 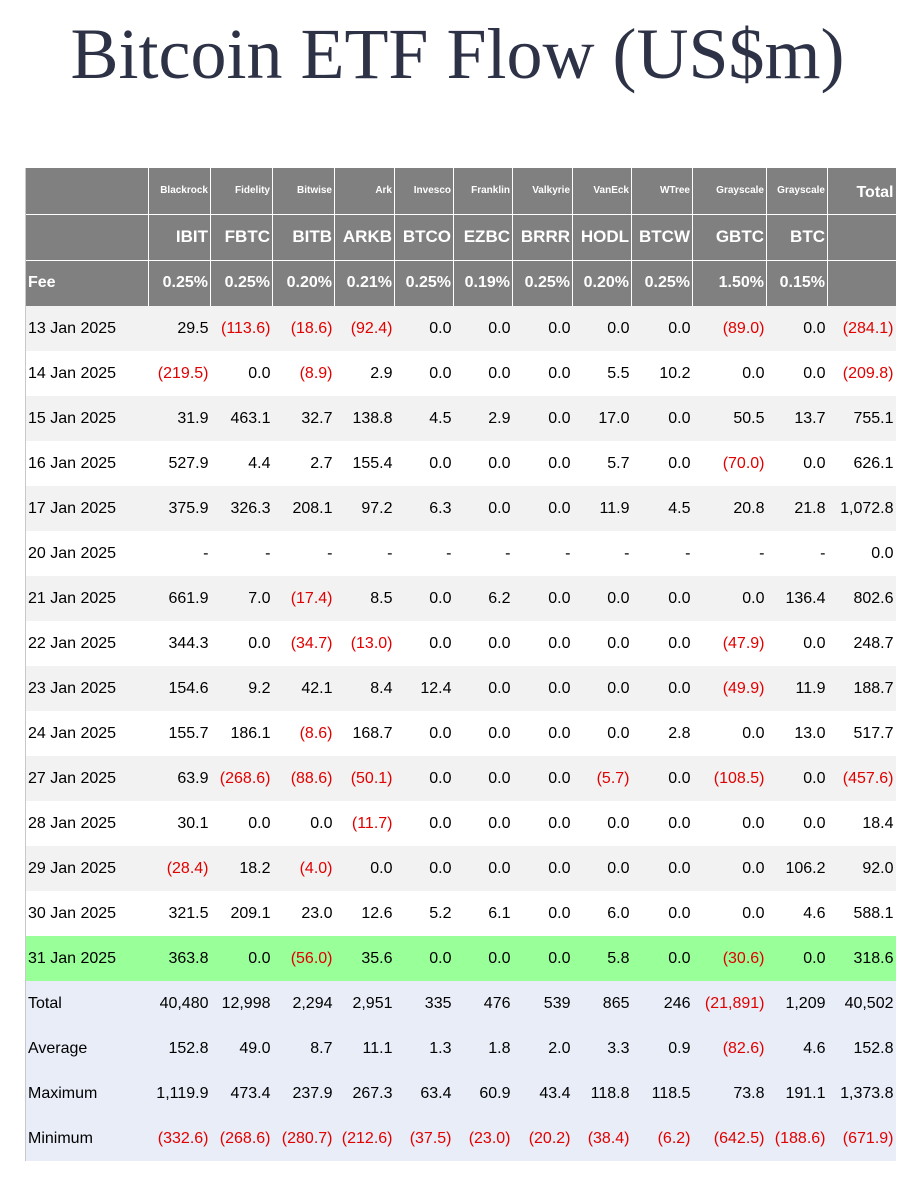 What do you see at coordinates (303, 733) in the screenshot?
I see `flow-cell: (8.6)` at bounding box center [303, 733].